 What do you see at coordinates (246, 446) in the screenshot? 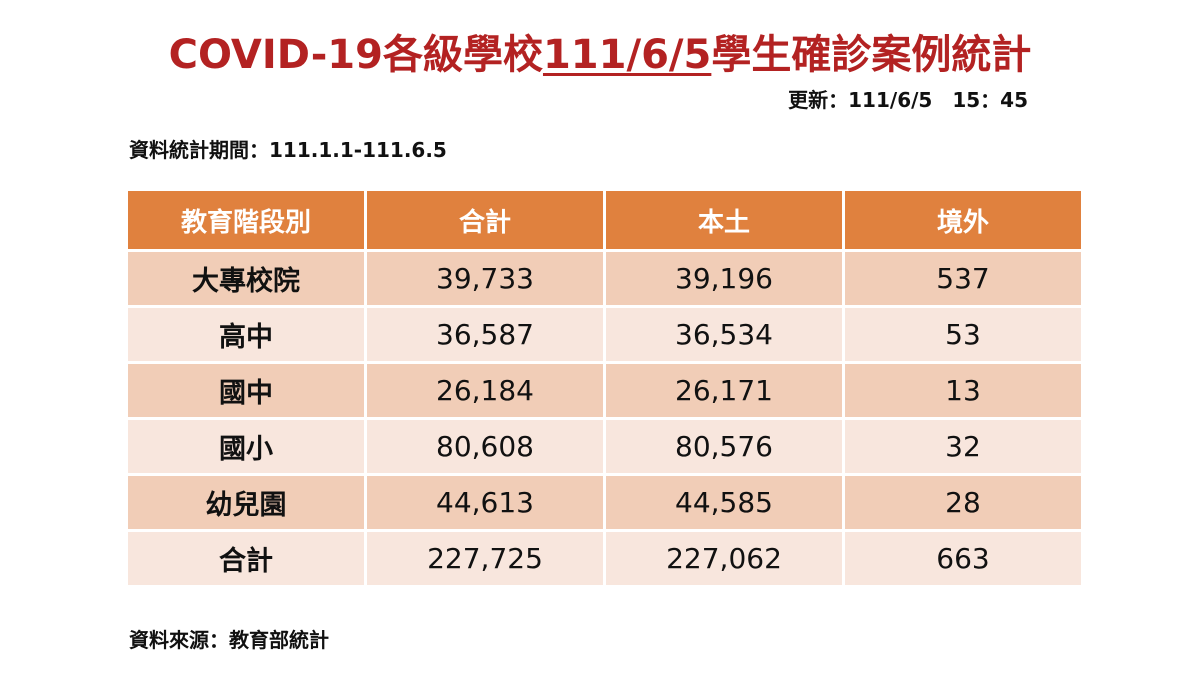
I see `cell-level: 國小` at bounding box center [246, 446].